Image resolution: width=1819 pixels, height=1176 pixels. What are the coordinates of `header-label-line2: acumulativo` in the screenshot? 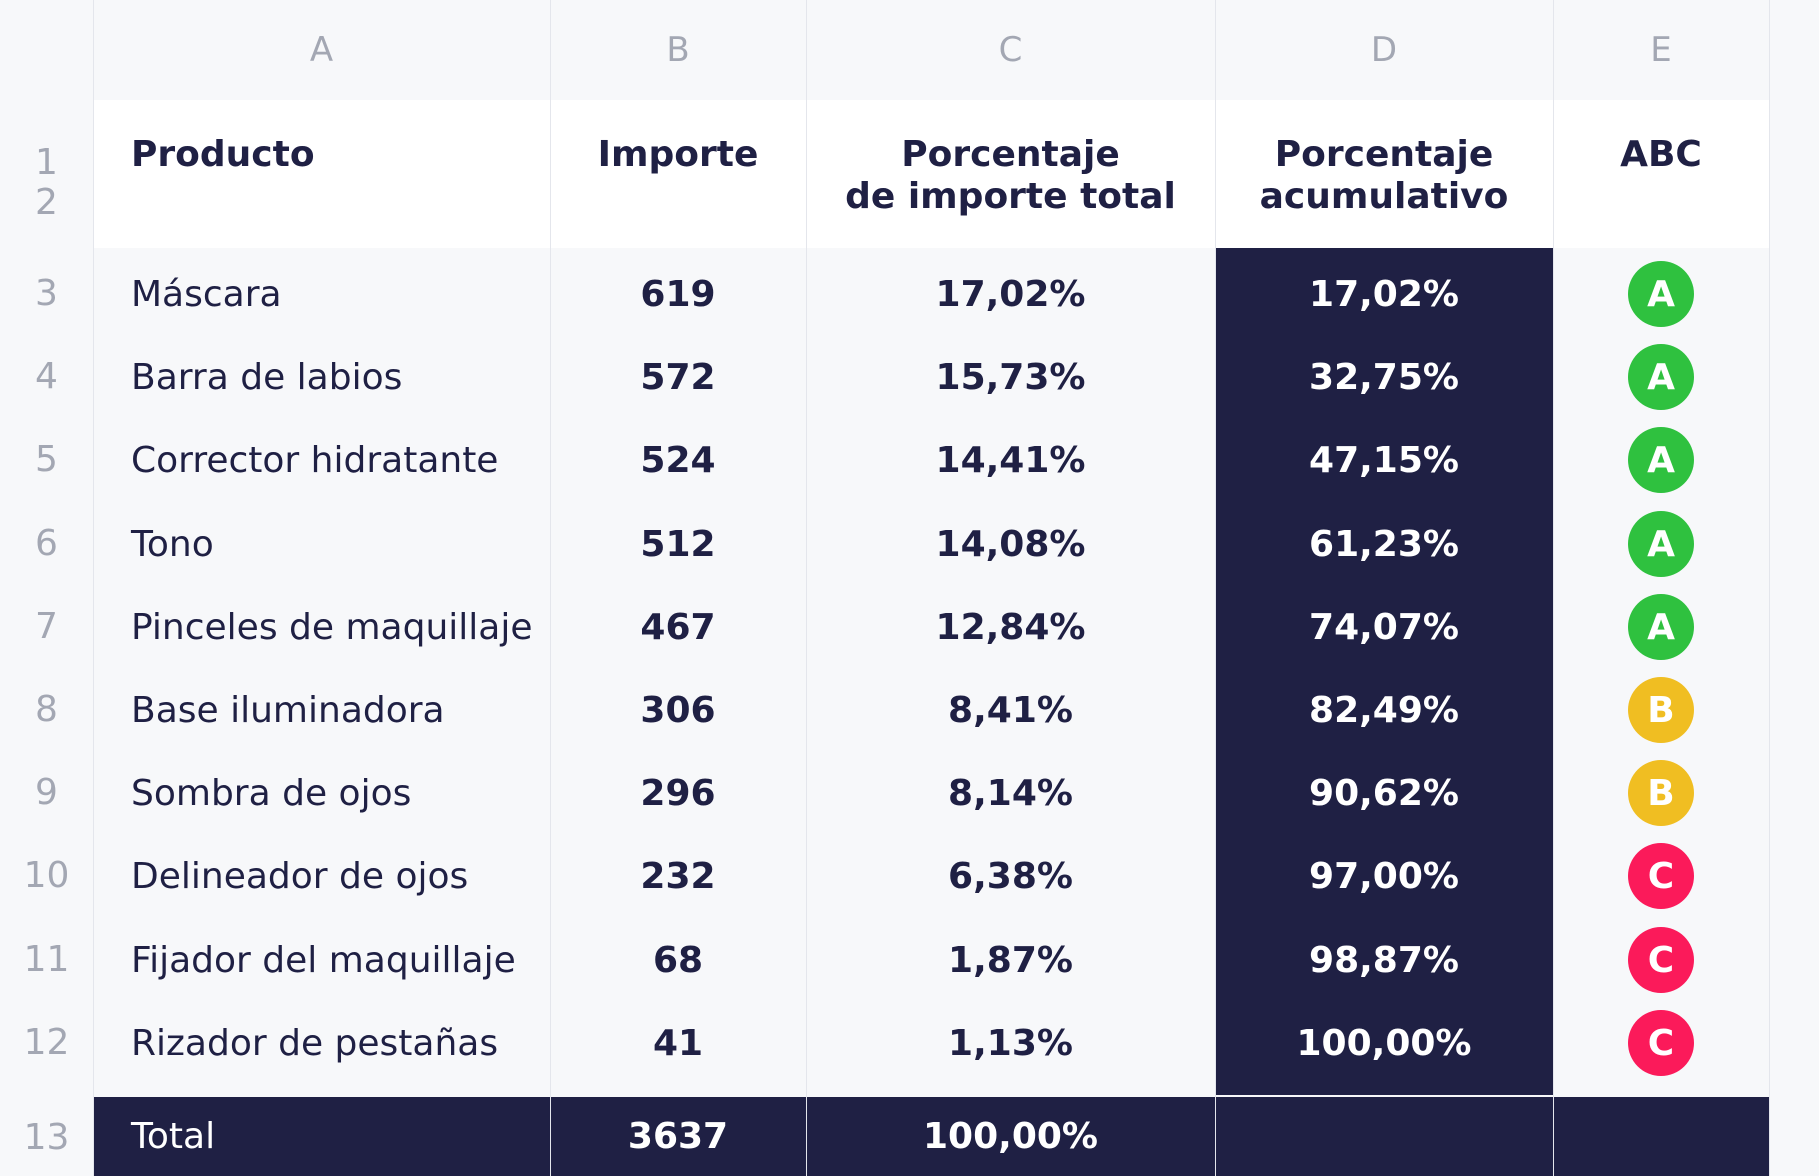 It's located at (1384, 196).